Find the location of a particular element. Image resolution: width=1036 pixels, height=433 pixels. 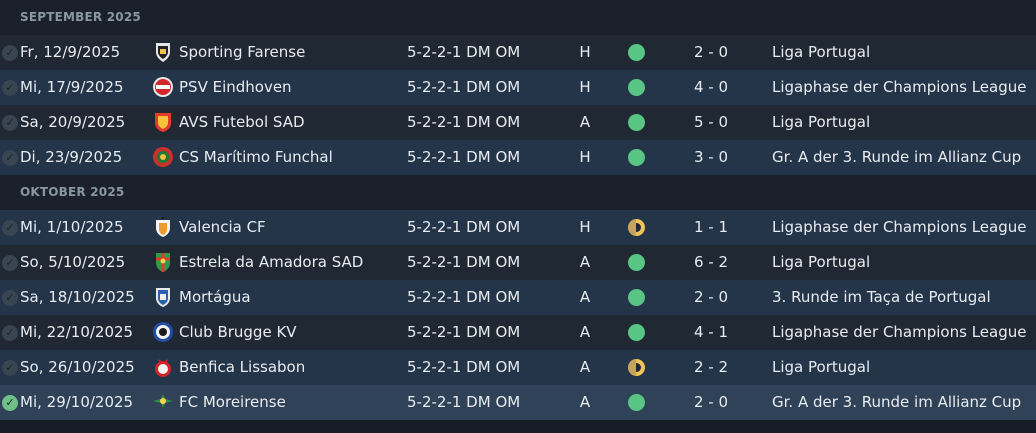

score: 2 - 2 is located at coordinates (711, 367).